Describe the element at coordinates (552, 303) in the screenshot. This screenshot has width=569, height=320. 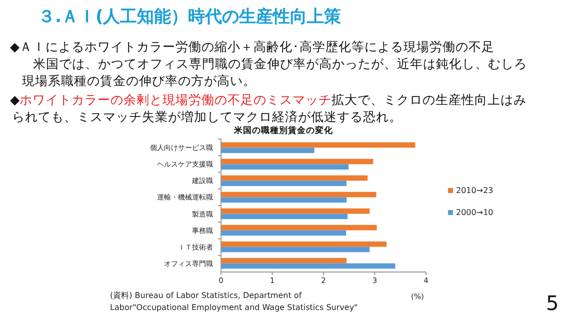
I see `text: 5` at that location.